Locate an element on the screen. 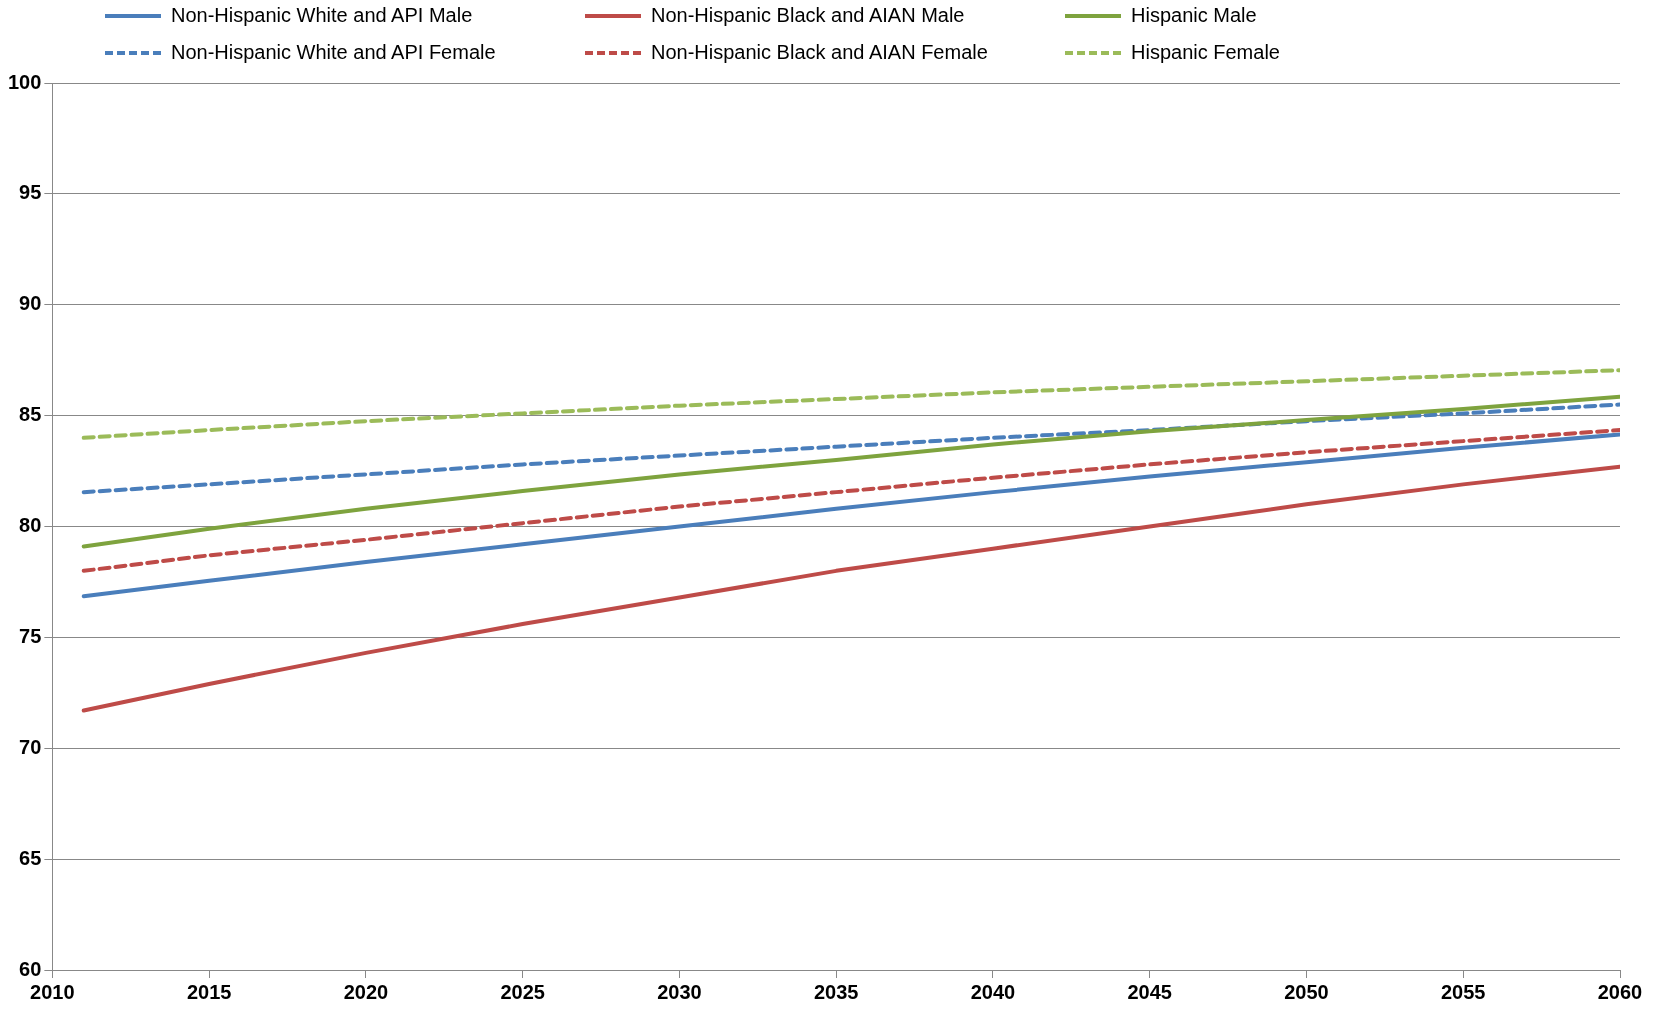 This screenshot has width=1677, height=1033. legend-label: Non-Hispanic Black and AIAN Female is located at coordinates (819, 52).